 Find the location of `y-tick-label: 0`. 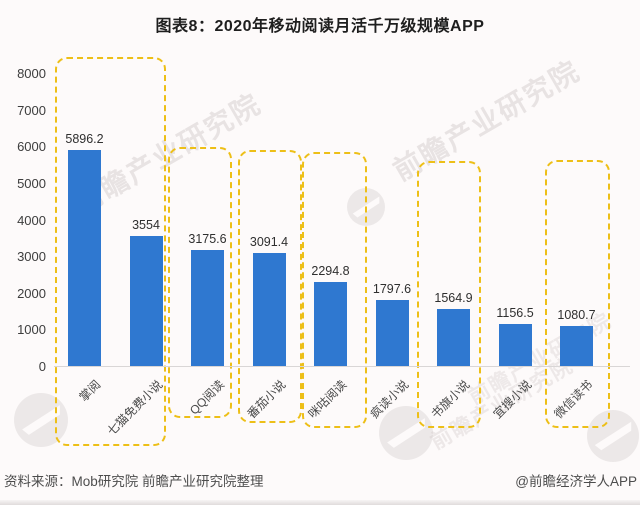

y-tick-label: 0 is located at coordinates (42, 366).